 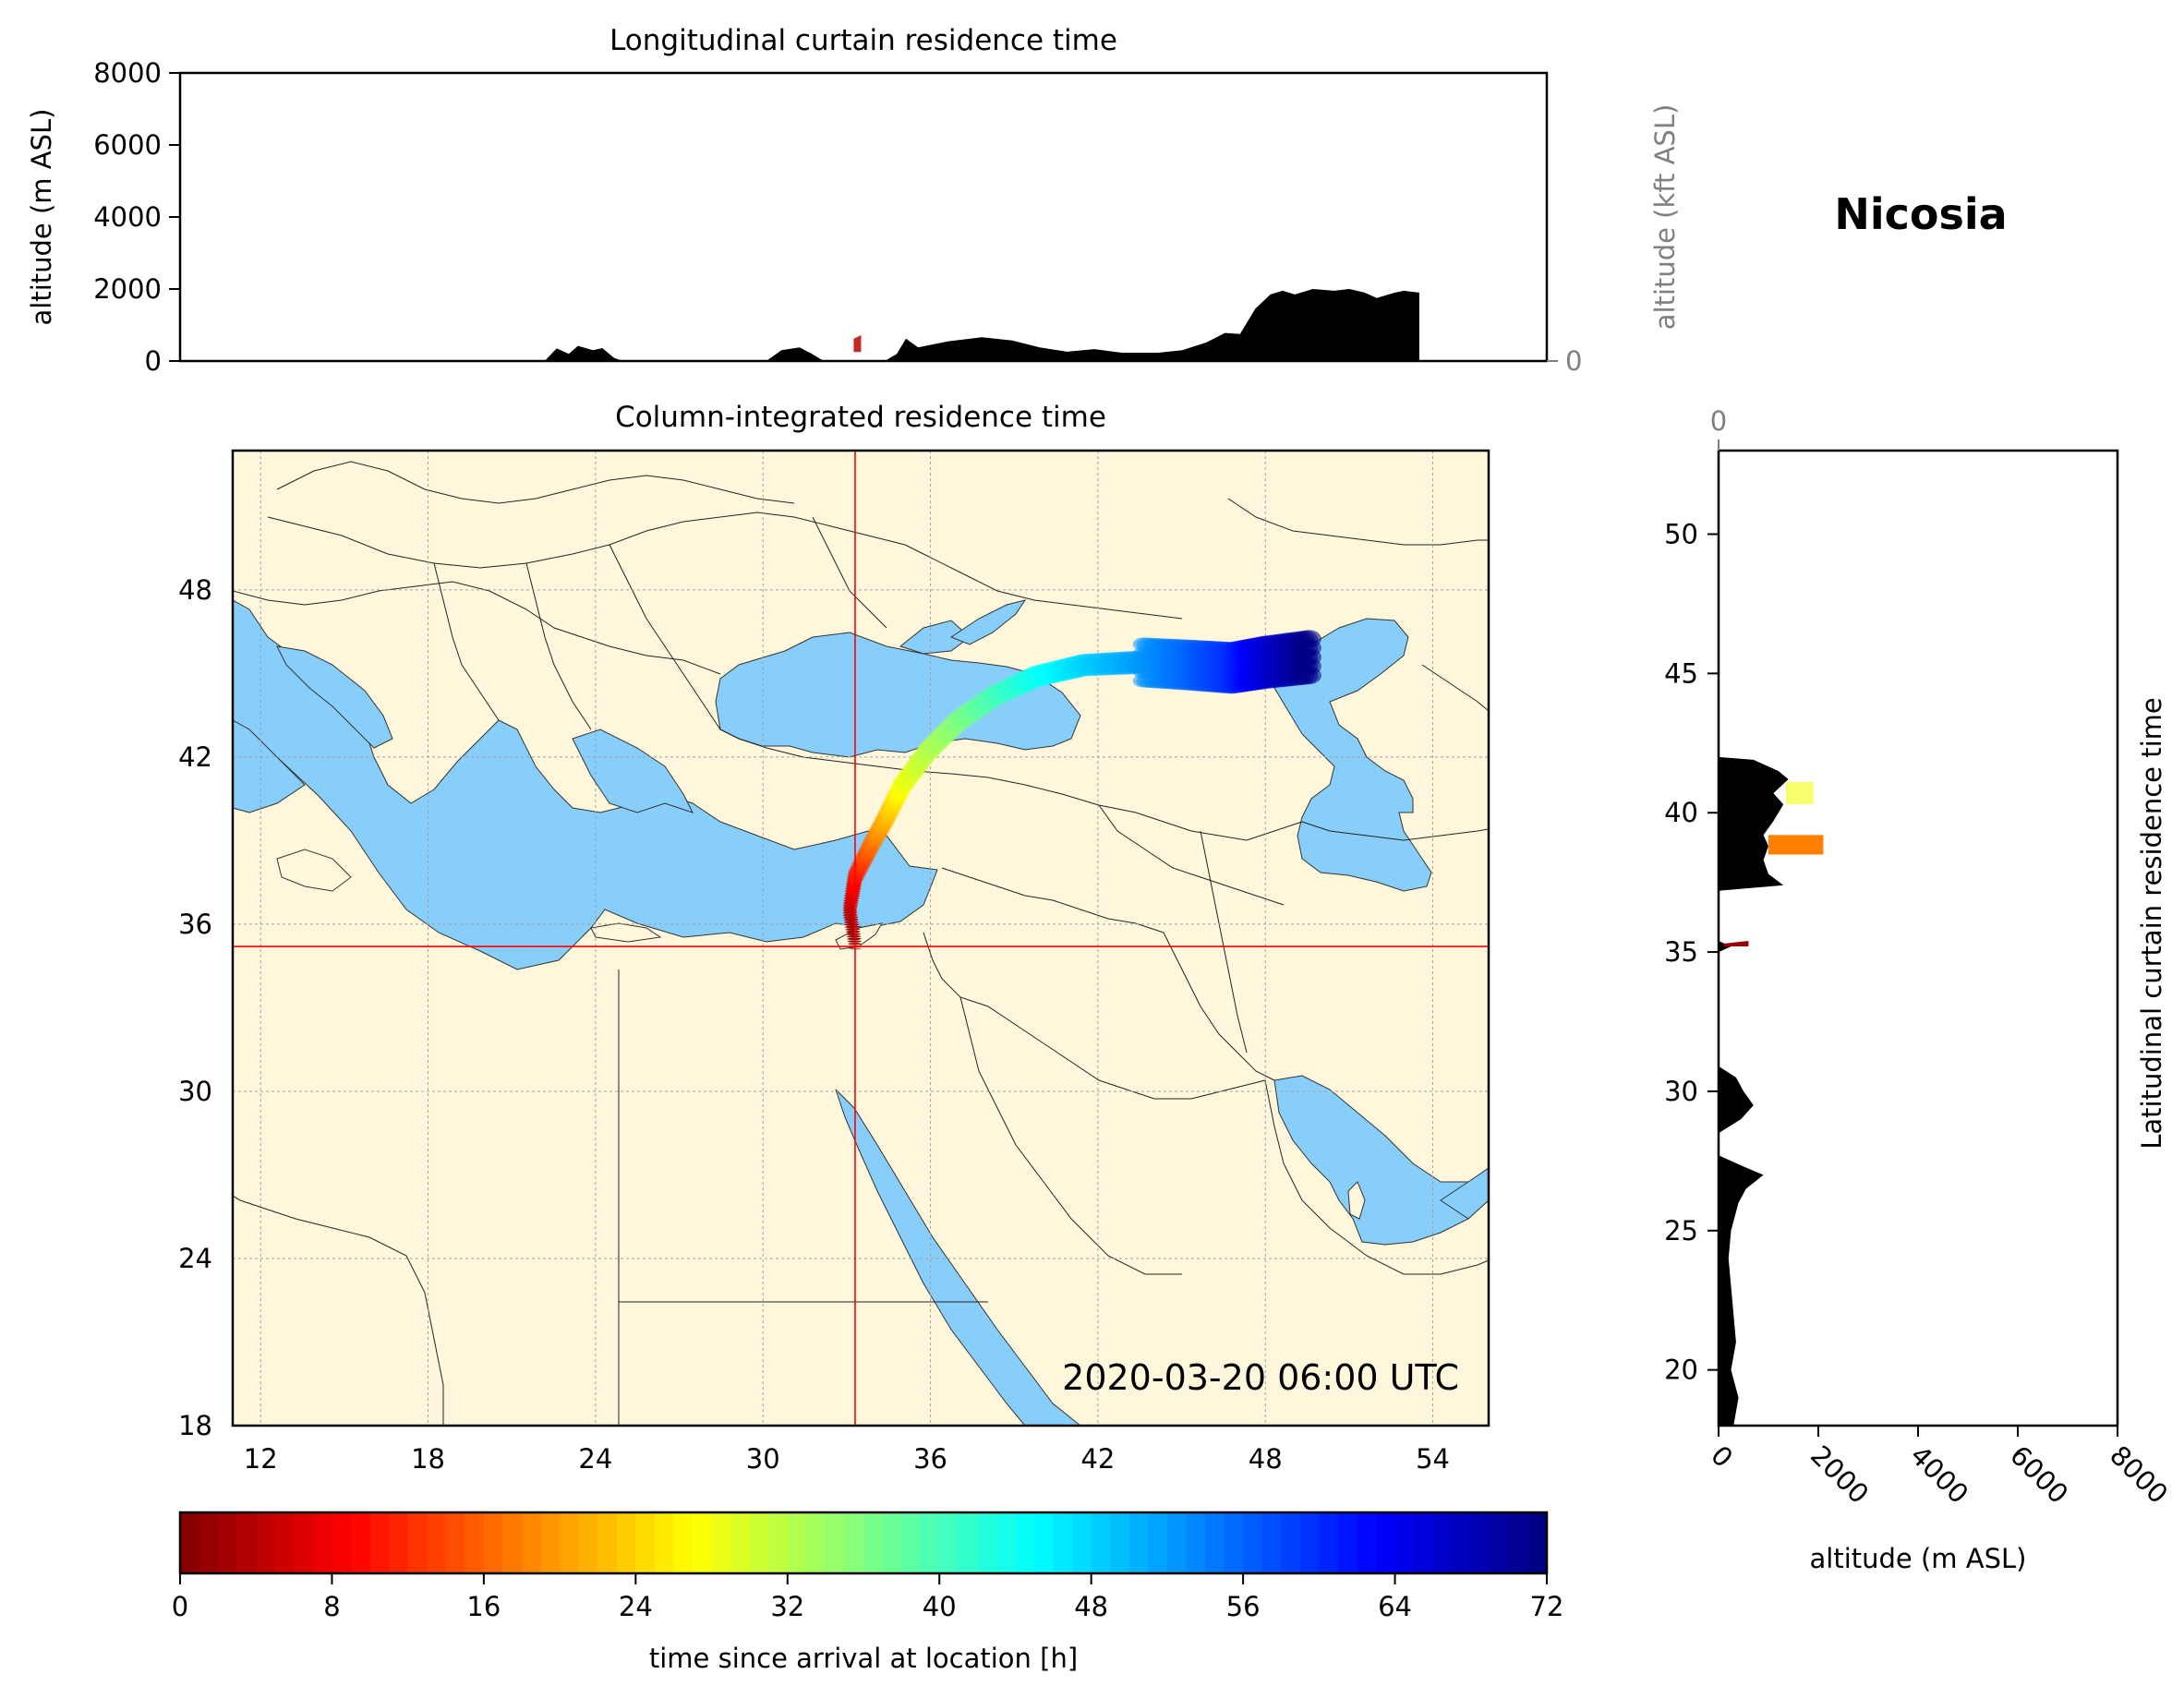 I want to click on colorbar-tick-label: 48, so click(x=1091, y=1606).